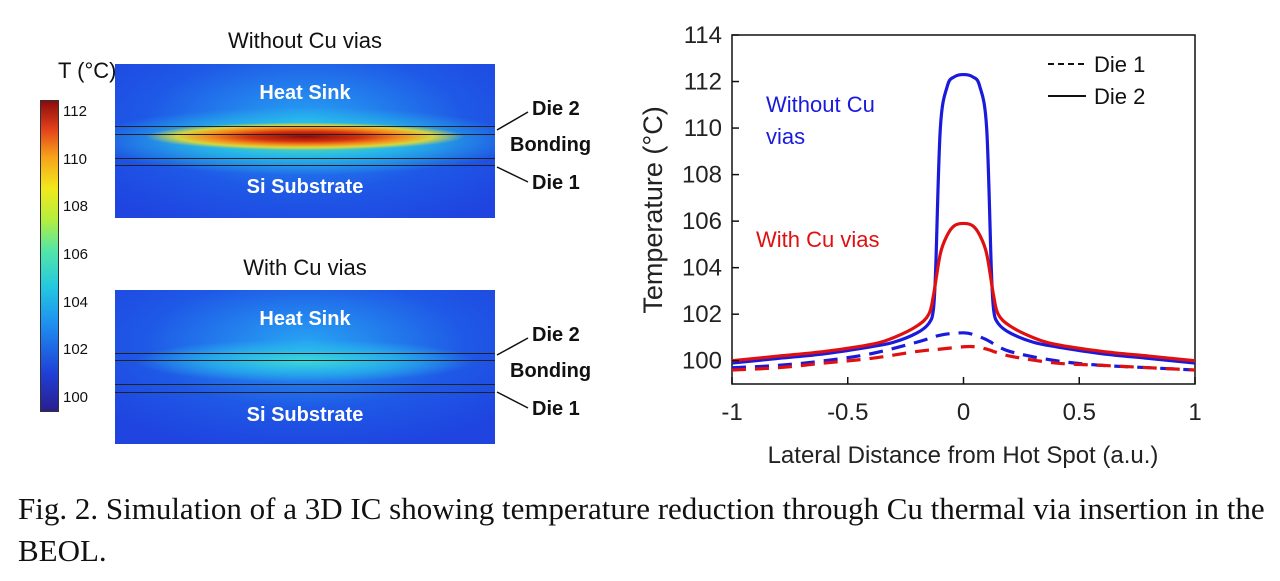  I want to click on annotation-without-line2: vias, so click(785, 136).